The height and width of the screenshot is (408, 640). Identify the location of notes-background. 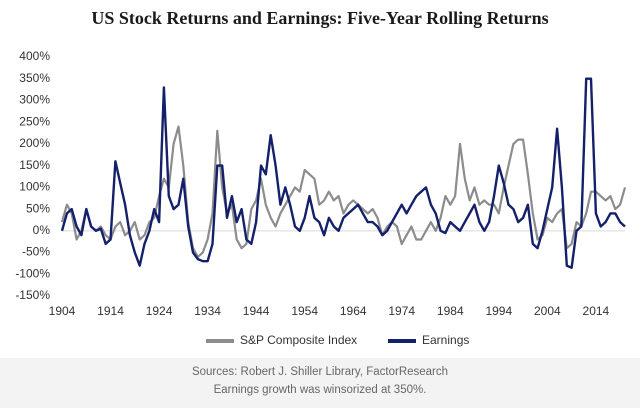
(320, 383).